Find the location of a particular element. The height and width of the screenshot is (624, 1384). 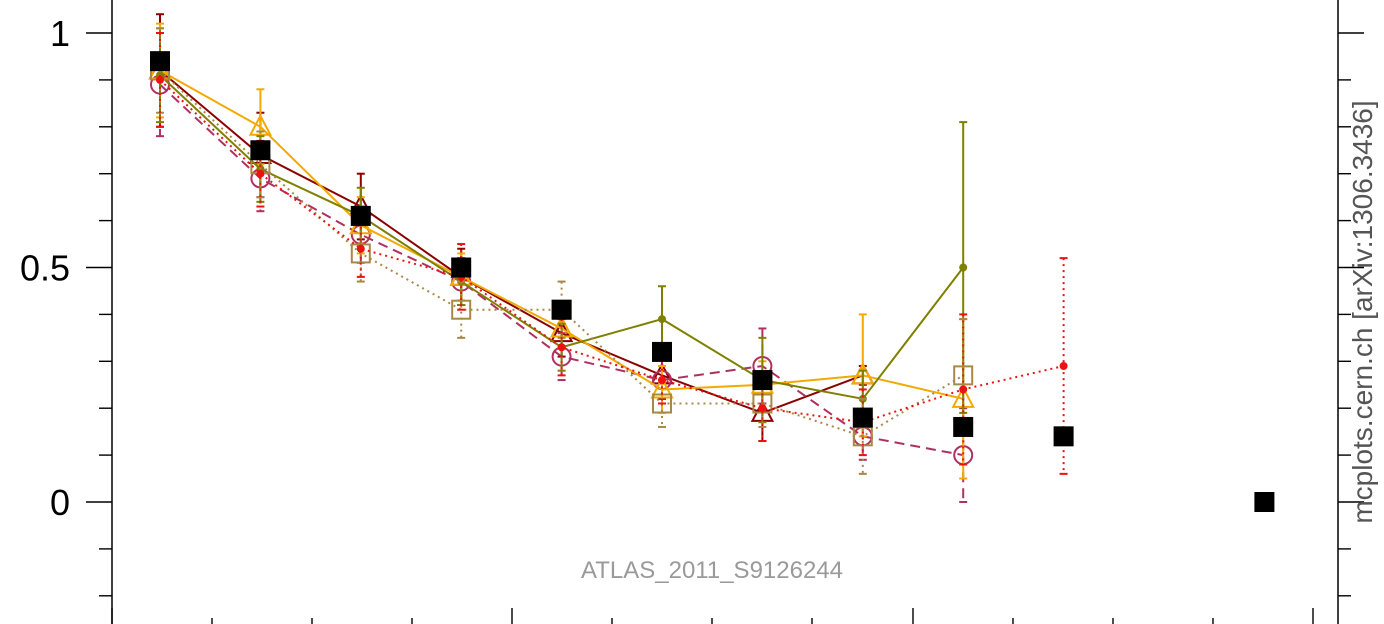

side-credit-label: mcplots.cern.ch [arXiv:1306.3436] is located at coordinates (1362, 311).